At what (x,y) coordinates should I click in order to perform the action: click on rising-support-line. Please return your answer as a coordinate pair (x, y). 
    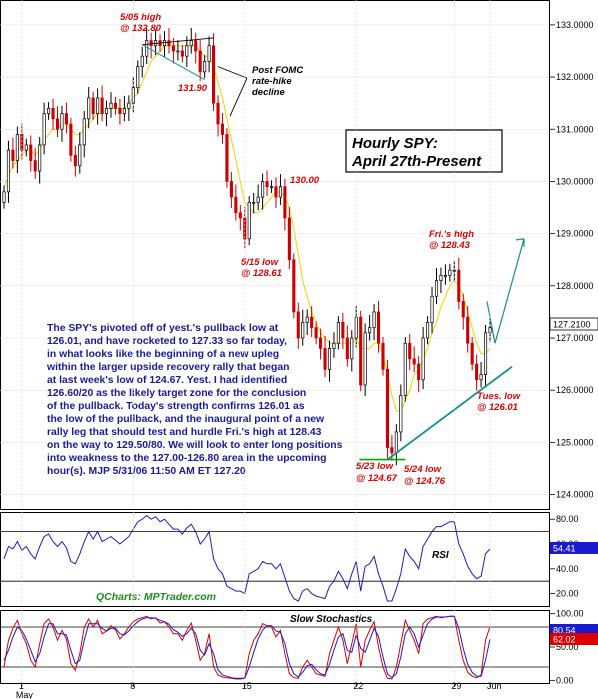
    Looking at the image, I should click on (449, 413).